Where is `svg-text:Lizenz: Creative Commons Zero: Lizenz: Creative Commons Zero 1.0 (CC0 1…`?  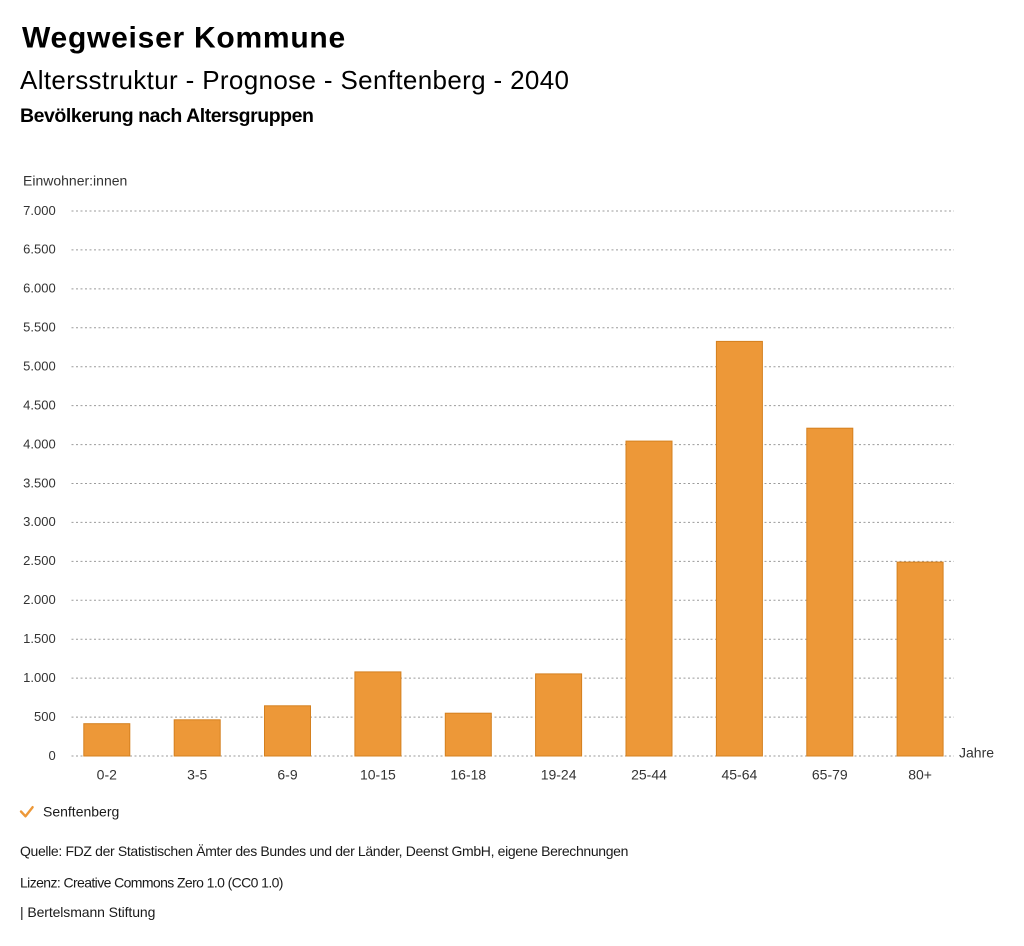
svg-text:Lizenz: Creative Commons Zero: Lizenz: Creative Commons Zero 1.0 (CC0 1… is located at coordinates (151, 883).